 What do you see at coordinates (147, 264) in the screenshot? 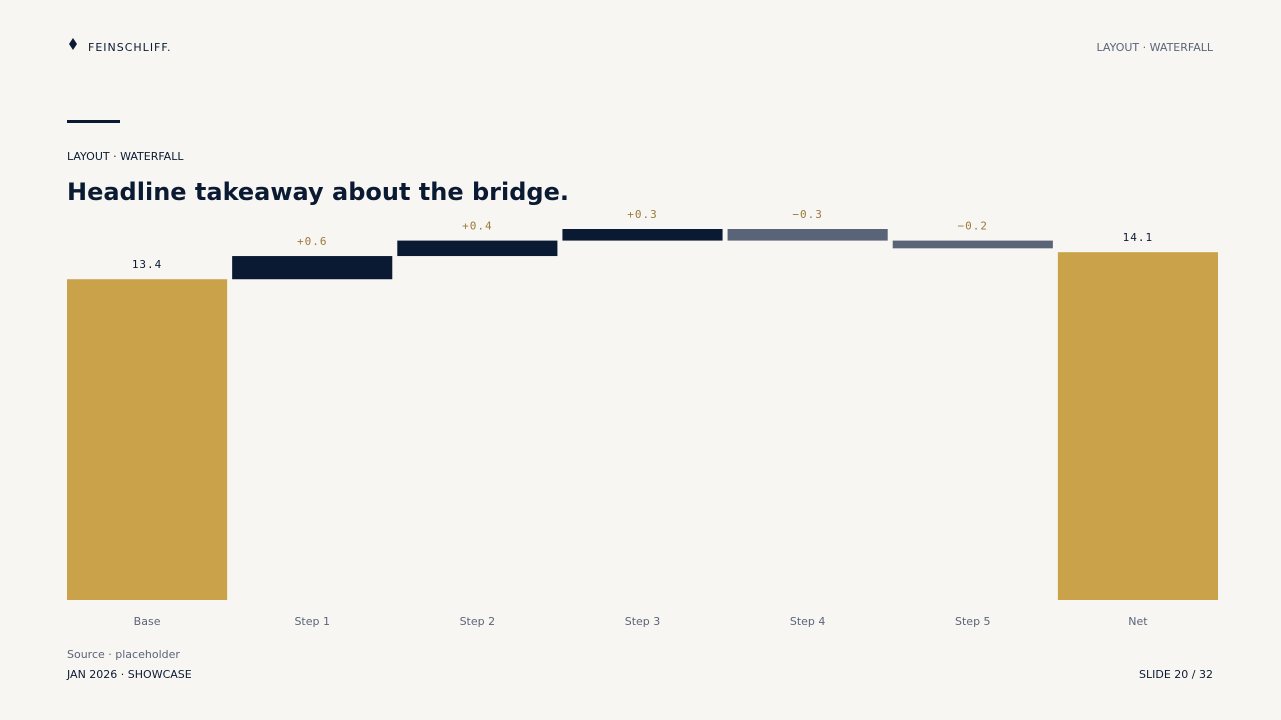
I see `value-label: 13.4` at bounding box center [147, 264].